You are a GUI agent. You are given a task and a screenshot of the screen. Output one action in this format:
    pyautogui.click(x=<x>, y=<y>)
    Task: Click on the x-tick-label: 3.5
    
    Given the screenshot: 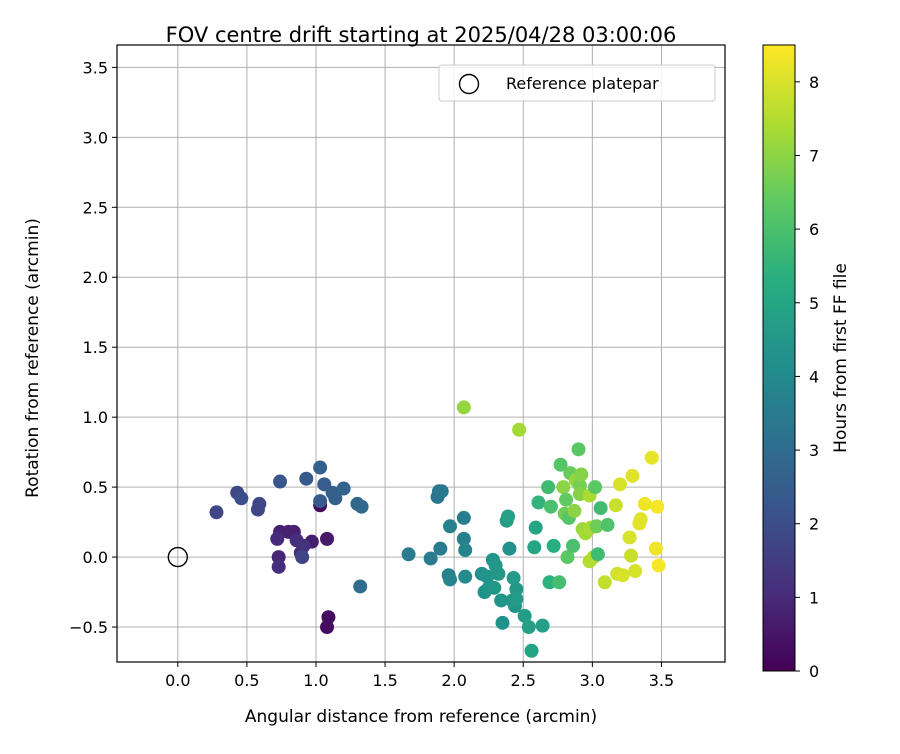 What is the action you would take?
    pyautogui.click(x=661, y=680)
    